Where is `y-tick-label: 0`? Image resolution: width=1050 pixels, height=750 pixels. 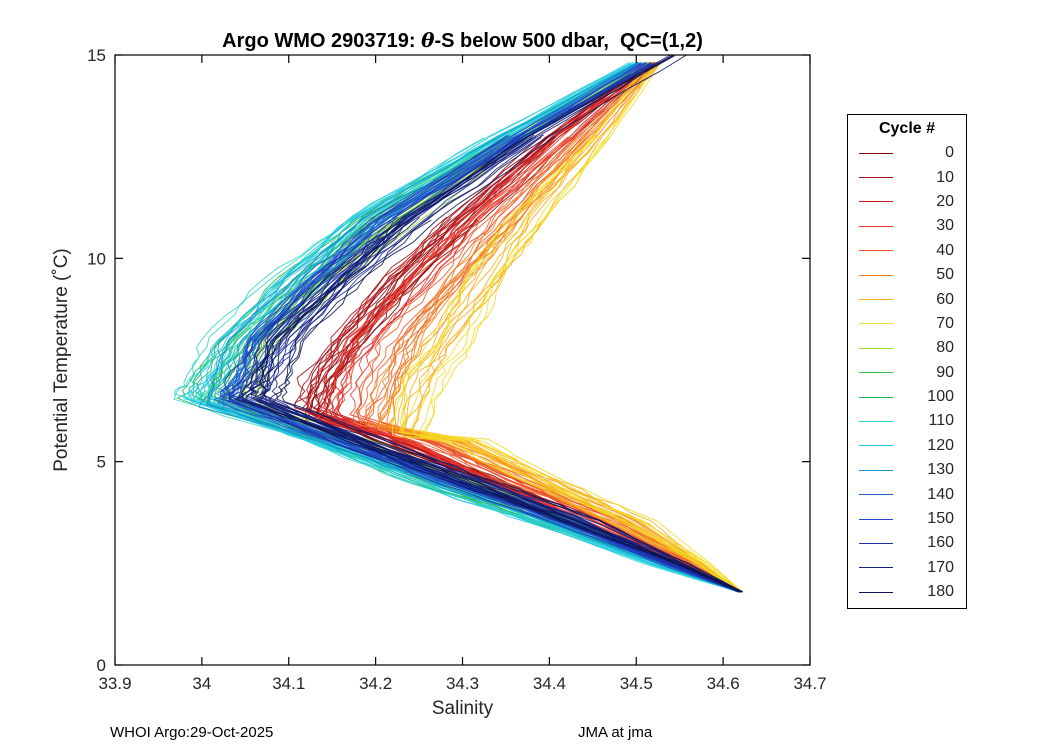
y-tick-label: 0 is located at coordinates (101, 665).